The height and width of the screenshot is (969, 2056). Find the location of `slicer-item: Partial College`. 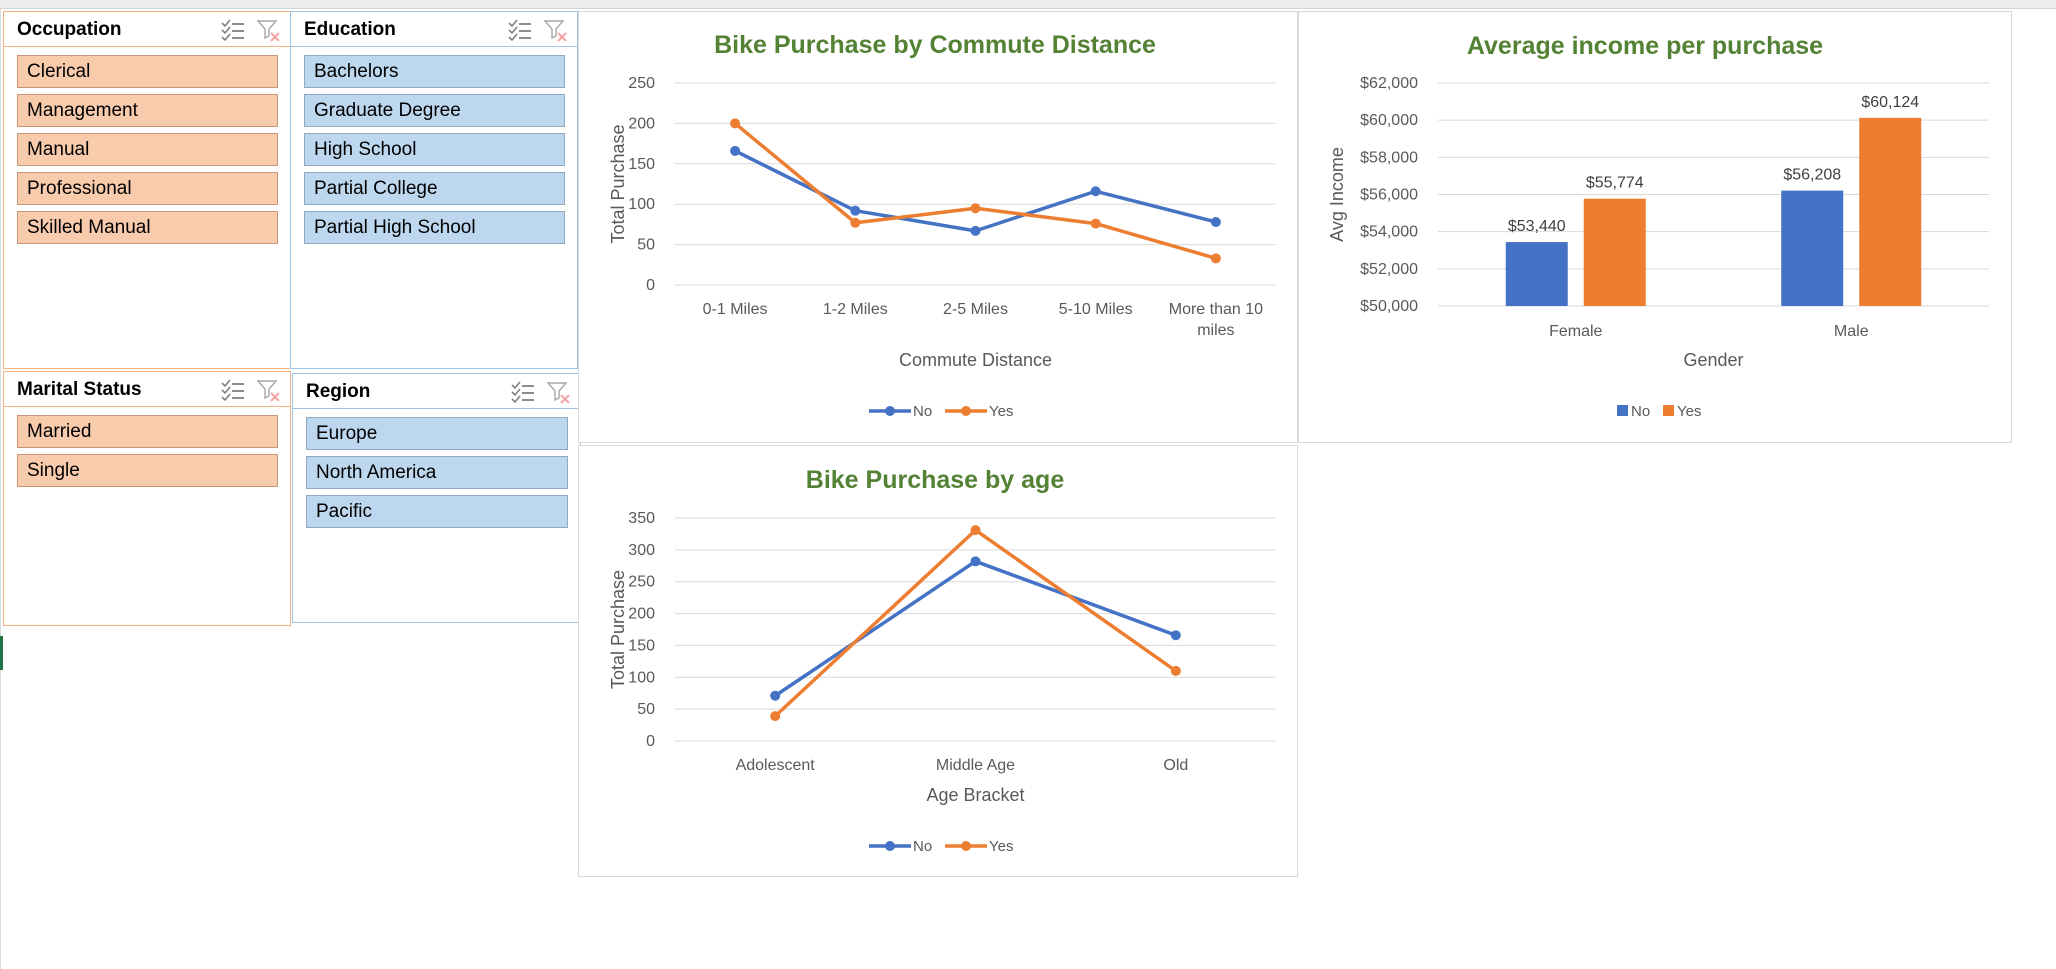

slicer-item: Partial College is located at coordinates (434, 188).